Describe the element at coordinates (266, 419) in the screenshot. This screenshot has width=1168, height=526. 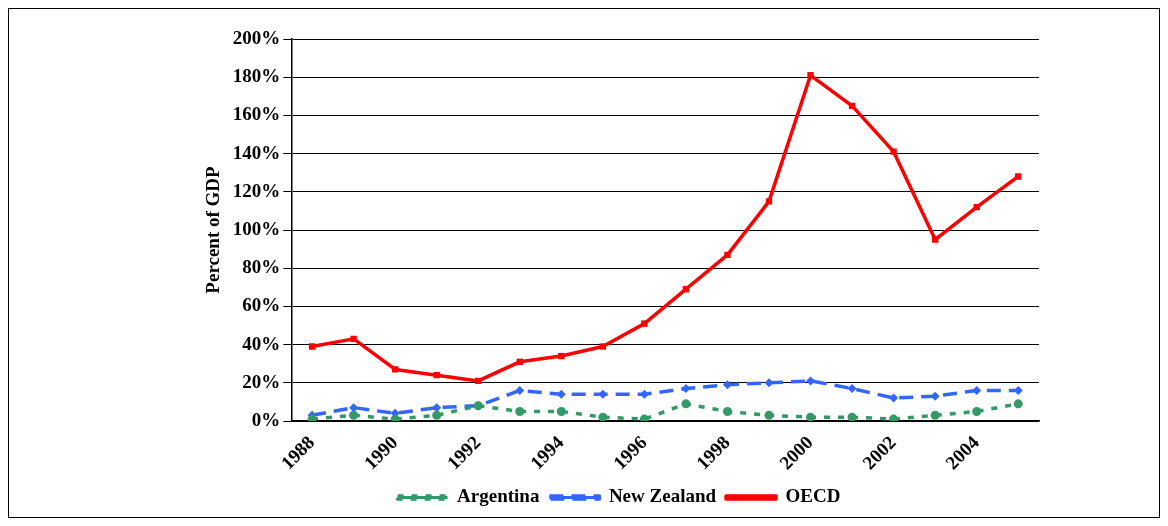
I see `y-tick-label: 0%` at that location.